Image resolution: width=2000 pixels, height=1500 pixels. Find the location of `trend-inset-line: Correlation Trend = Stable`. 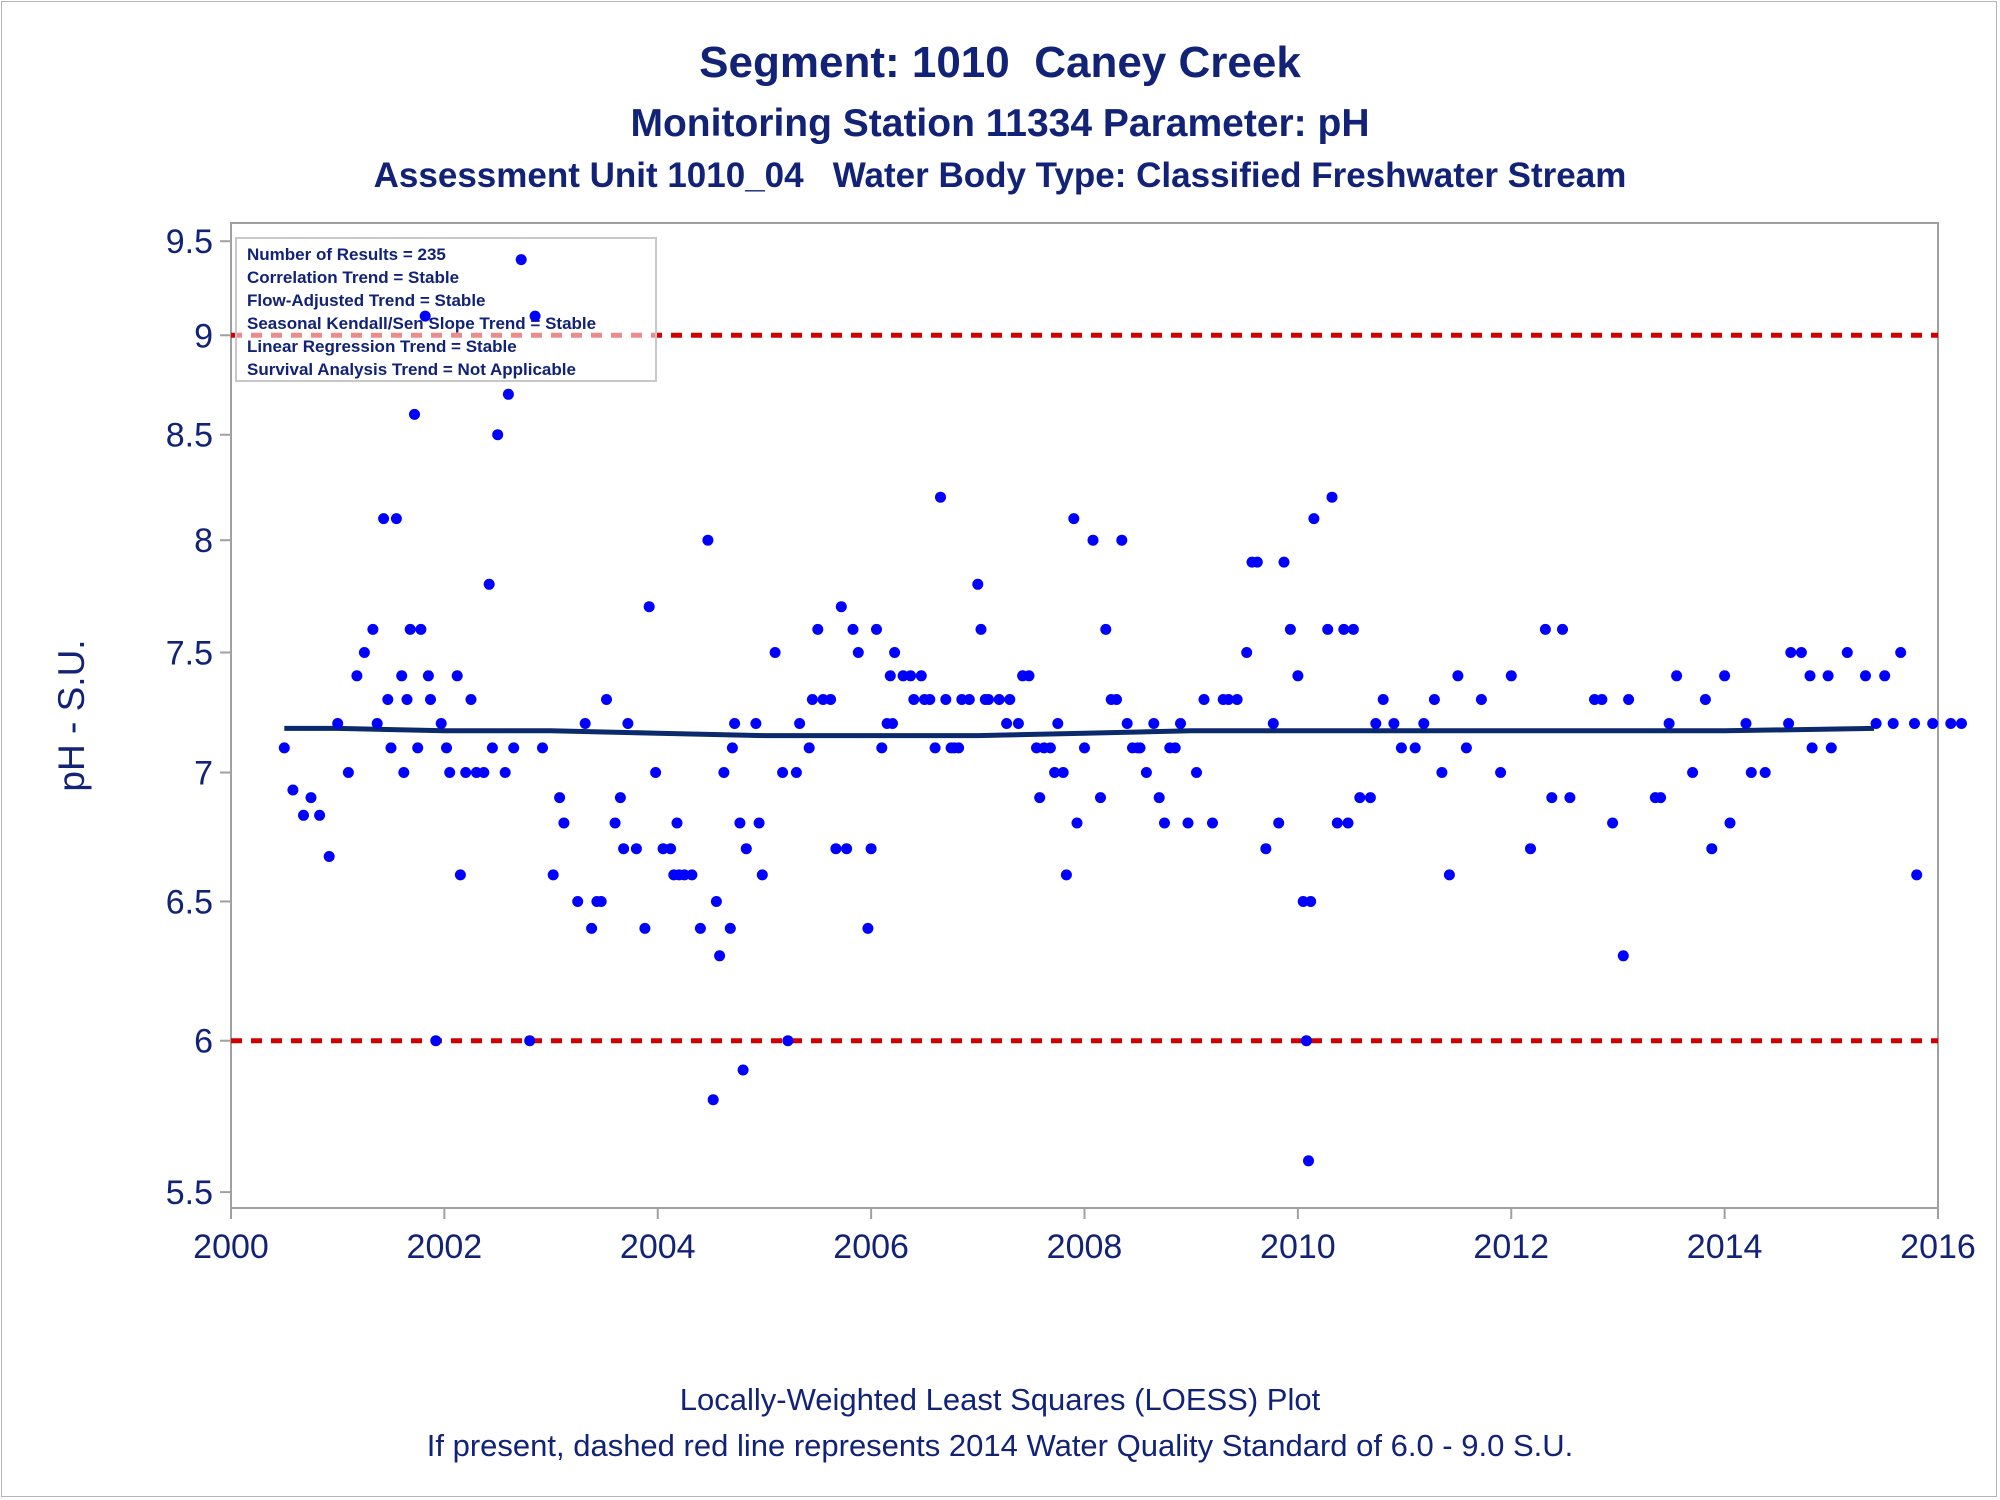

trend-inset-line: Correlation Trend = Stable is located at coordinates (353, 277).